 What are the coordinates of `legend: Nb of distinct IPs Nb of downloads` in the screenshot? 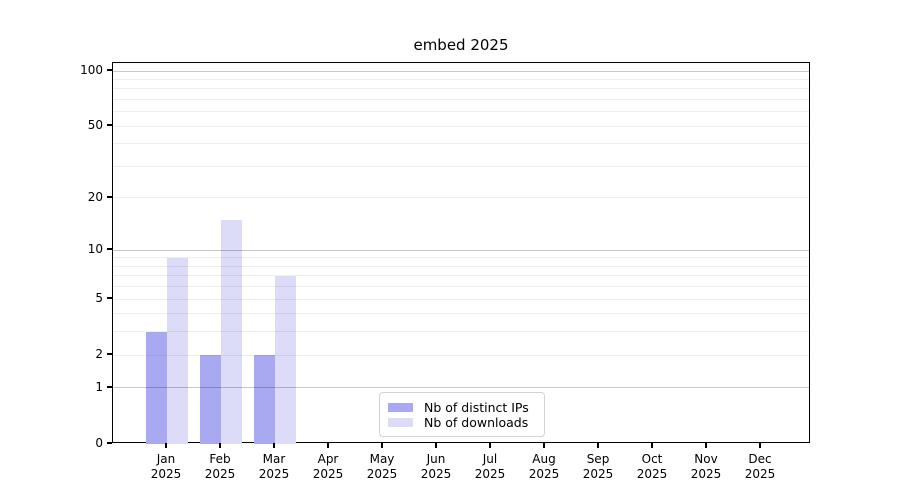 It's located at (462, 414).